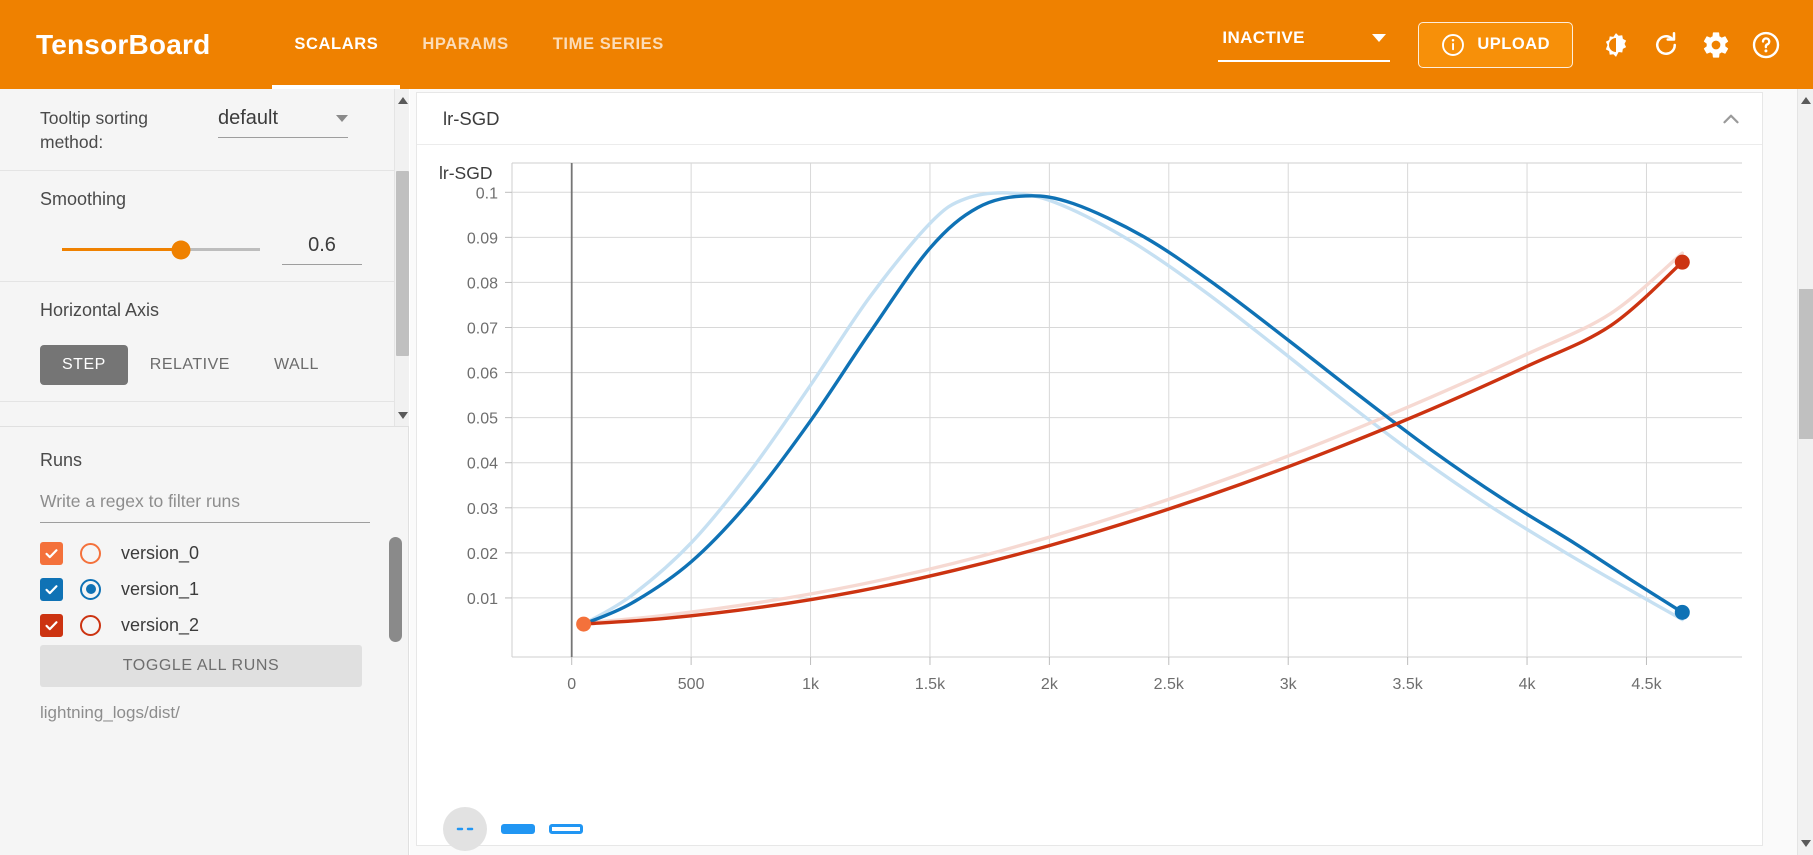 The height and width of the screenshot is (855, 1813). Describe the element at coordinates (1169, 684) in the screenshot. I see `svg-text: 2.5k` at that location.